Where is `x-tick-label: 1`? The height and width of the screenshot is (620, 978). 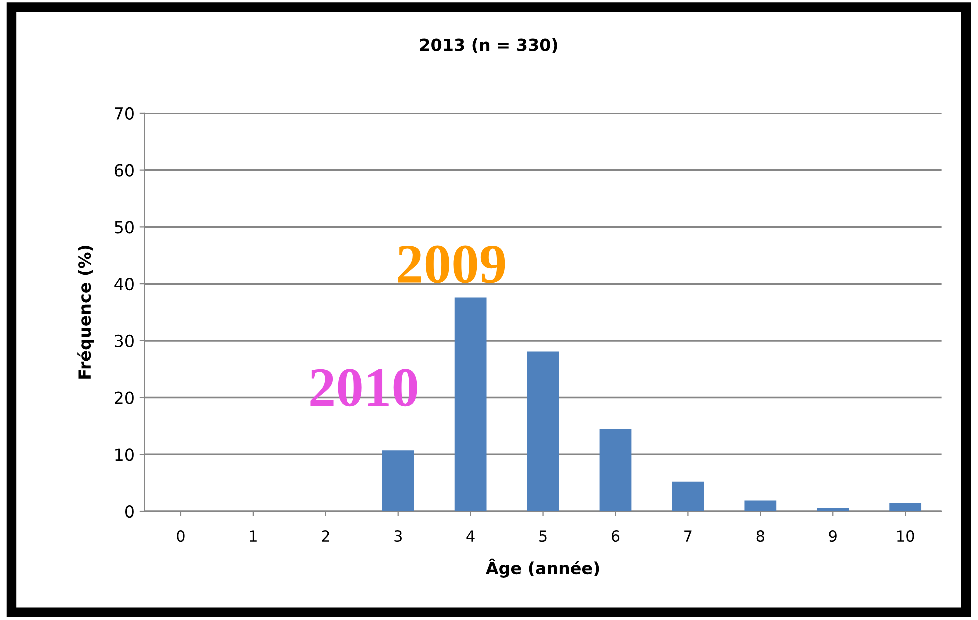 x-tick-label: 1 is located at coordinates (253, 536).